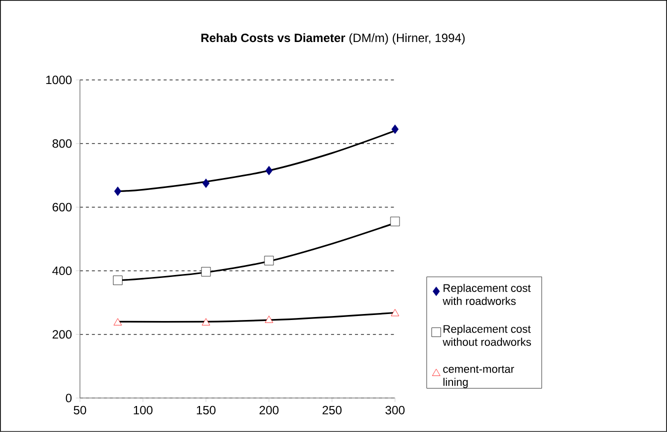 The image size is (667, 432). Describe the element at coordinates (62, 143) in the screenshot. I see `y-tick-label: 800` at that location.